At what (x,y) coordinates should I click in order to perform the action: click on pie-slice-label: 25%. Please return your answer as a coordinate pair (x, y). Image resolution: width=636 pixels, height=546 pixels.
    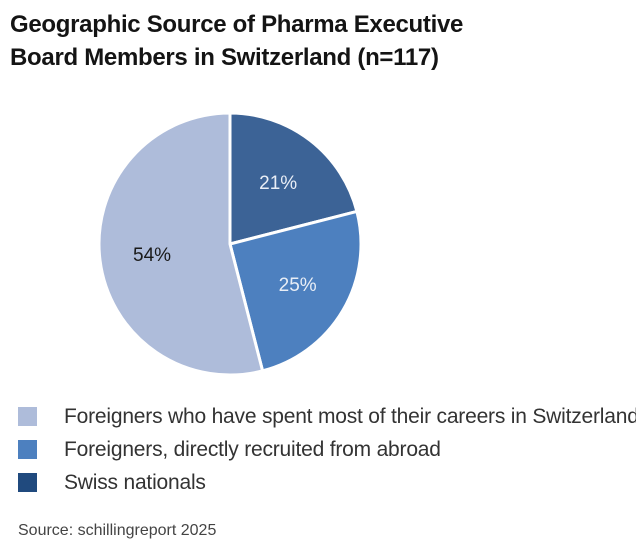
    Looking at the image, I should click on (298, 285).